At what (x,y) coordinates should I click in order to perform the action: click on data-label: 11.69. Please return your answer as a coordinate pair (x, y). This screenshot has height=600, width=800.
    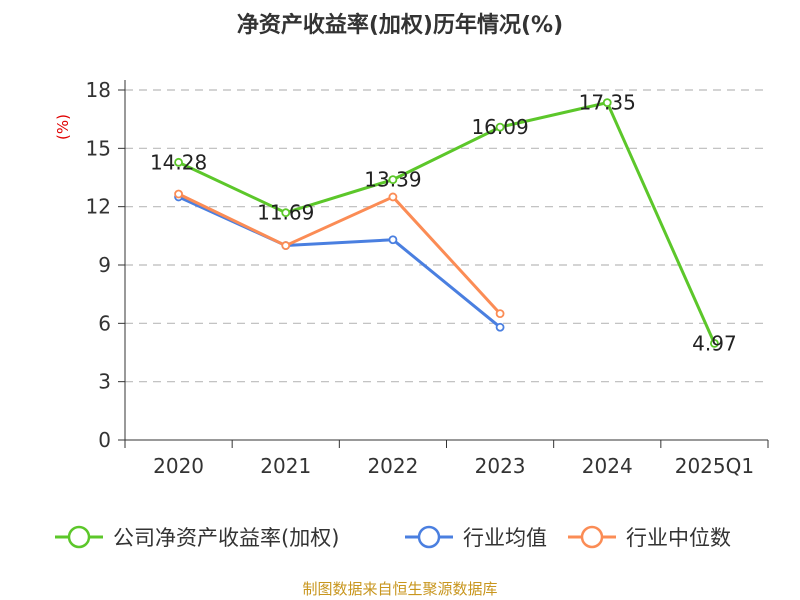
    Looking at the image, I should click on (285, 213).